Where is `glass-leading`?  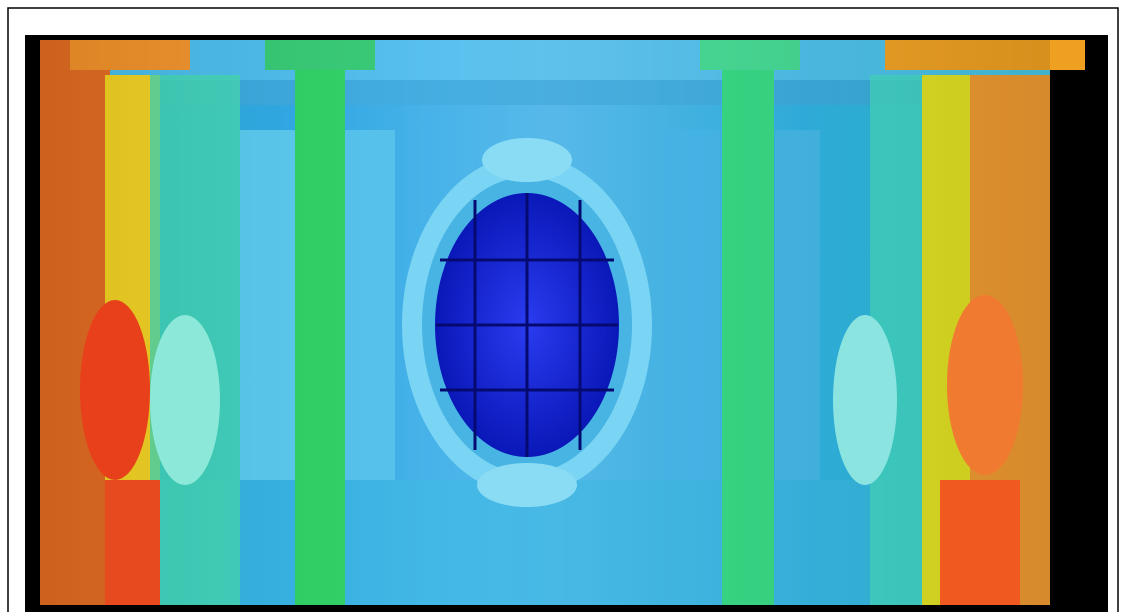
glass-leading is located at coordinates (527, 325).